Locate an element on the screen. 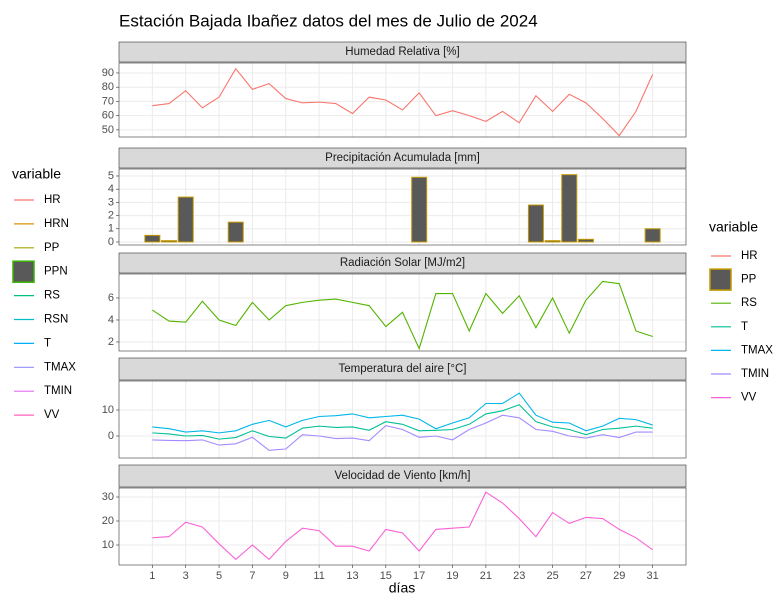 This screenshot has height=597, width=776. x-tick-label: 11 is located at coordinates (318, 576).